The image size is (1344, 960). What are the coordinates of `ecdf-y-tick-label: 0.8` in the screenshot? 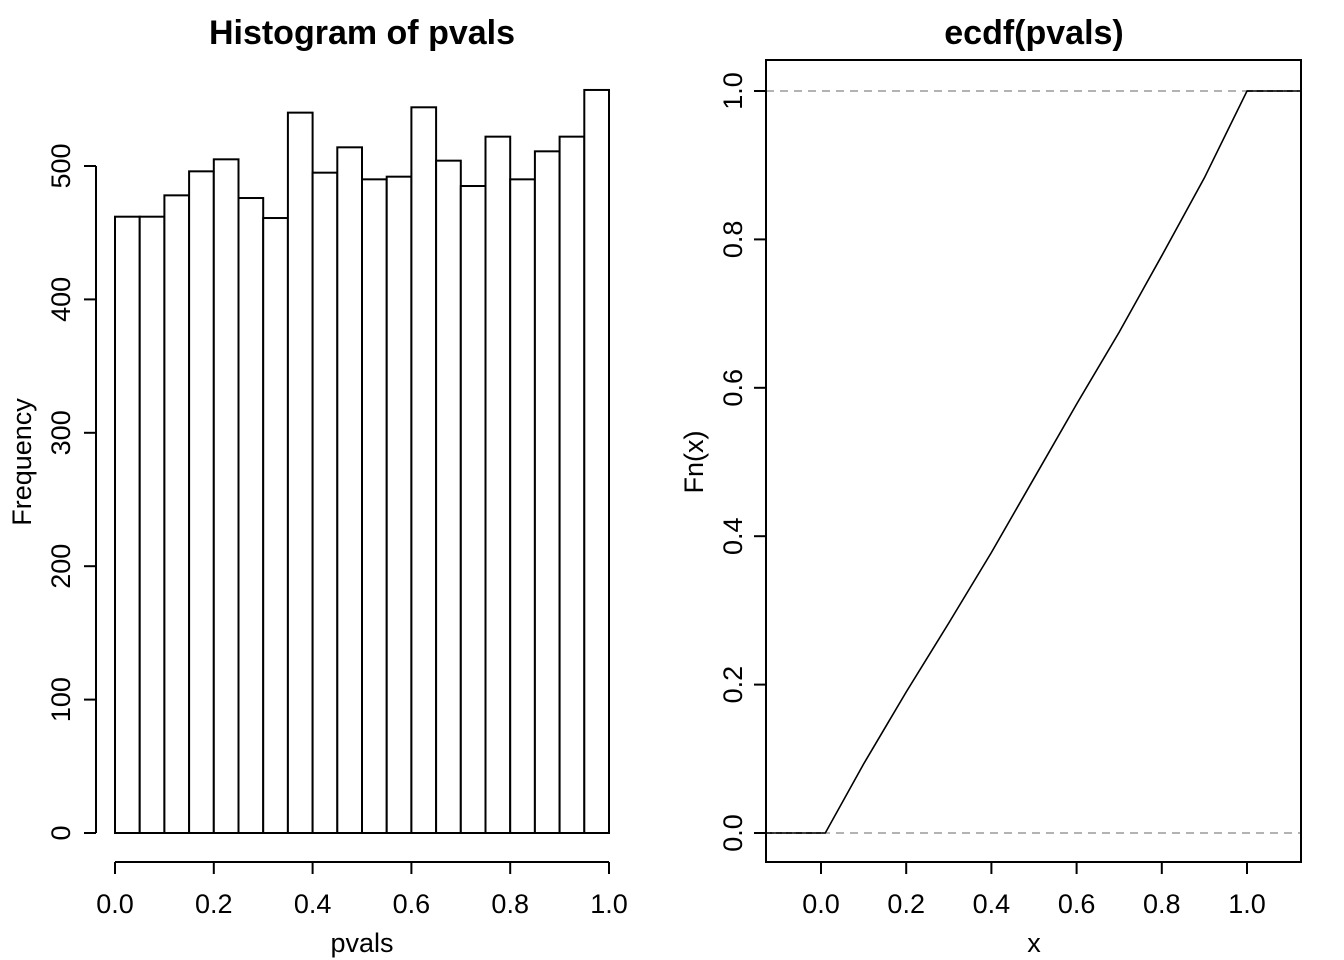 It's located at (733, 240).